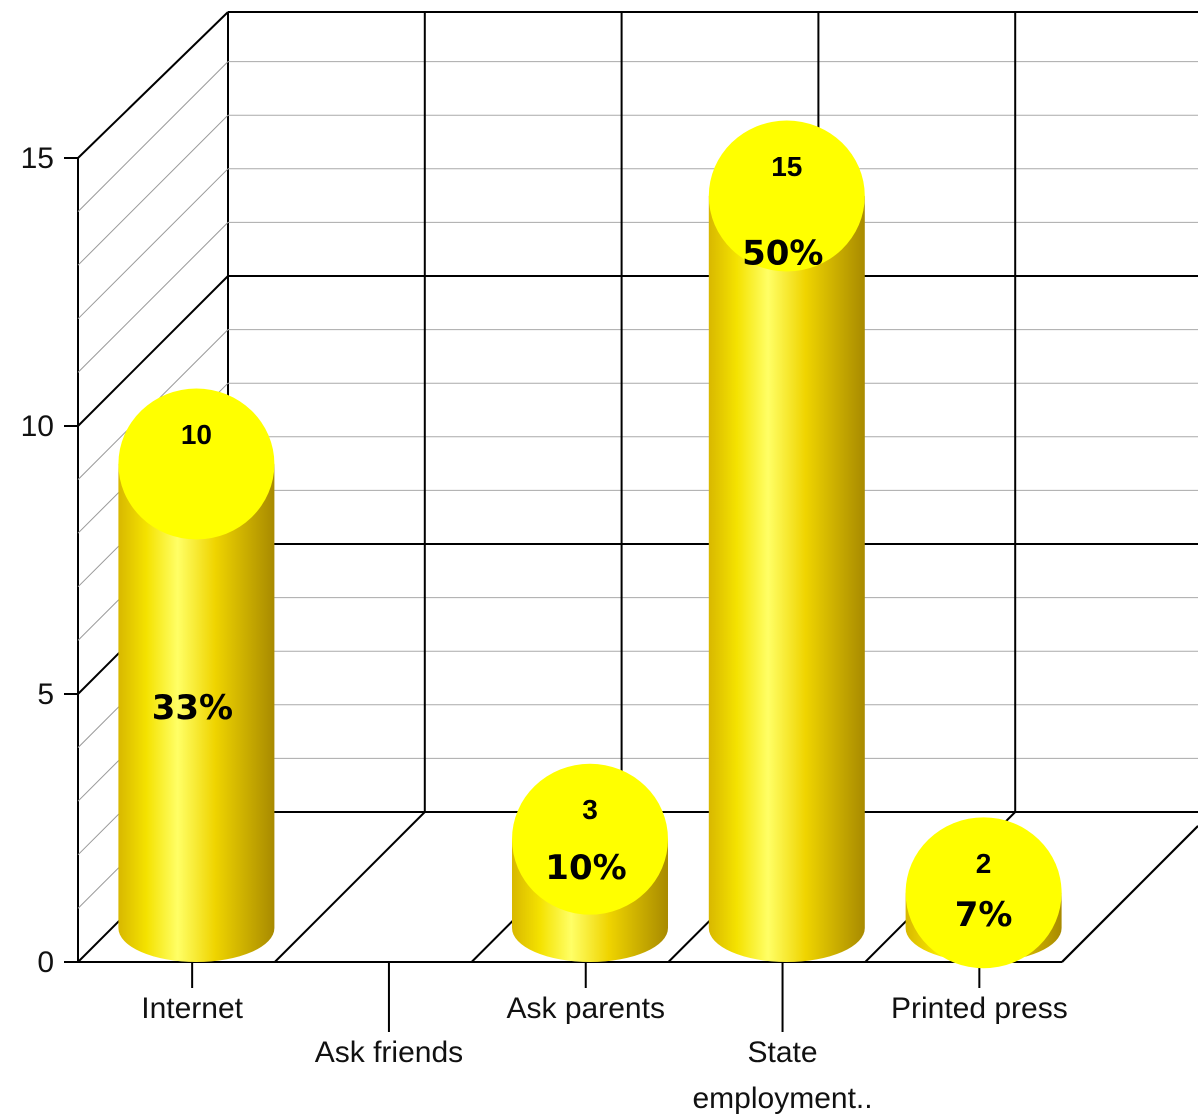 The image size is (1198, 1115). What do you see at coordinates (192, 708) in the screenshot?
I see `bar-percent-label: 33%` at bounding box center [192, 708].